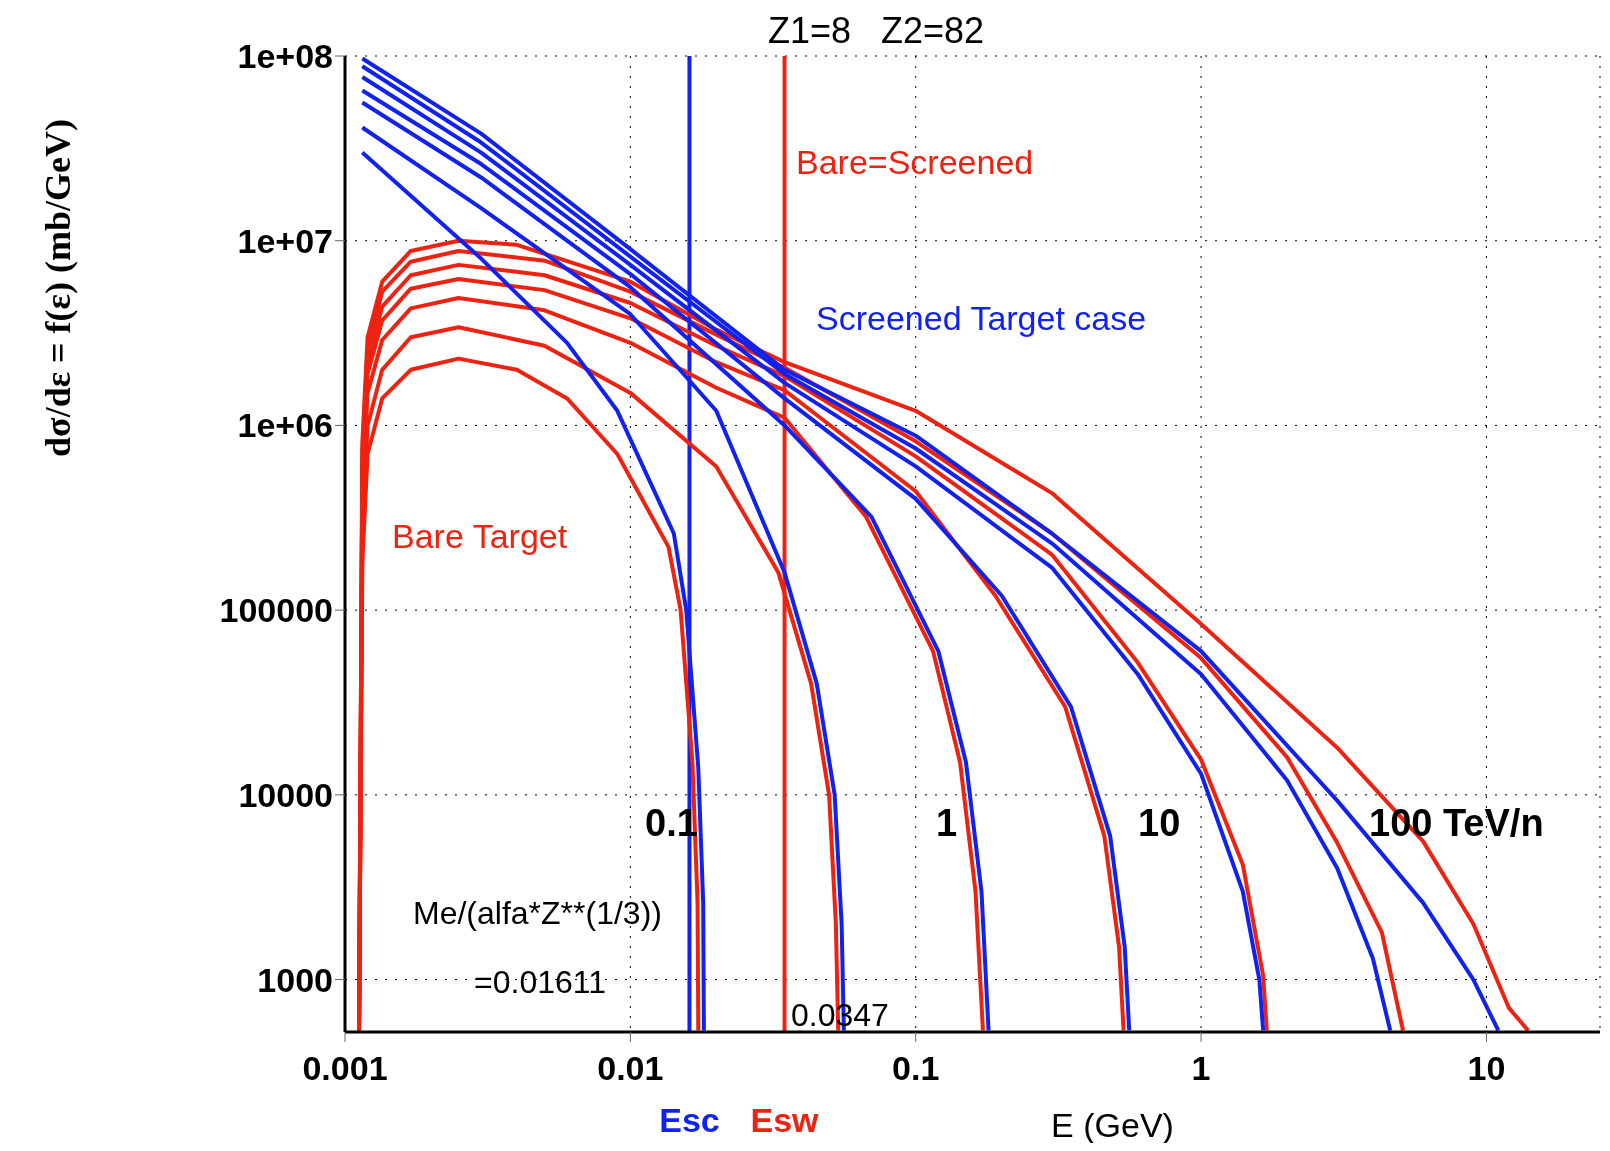 The image size is (1610, 1151). What do you see at coordinates (1159, 823) in the screenshot?
I see `annotation: 10` at bounding box center [1159, 823].